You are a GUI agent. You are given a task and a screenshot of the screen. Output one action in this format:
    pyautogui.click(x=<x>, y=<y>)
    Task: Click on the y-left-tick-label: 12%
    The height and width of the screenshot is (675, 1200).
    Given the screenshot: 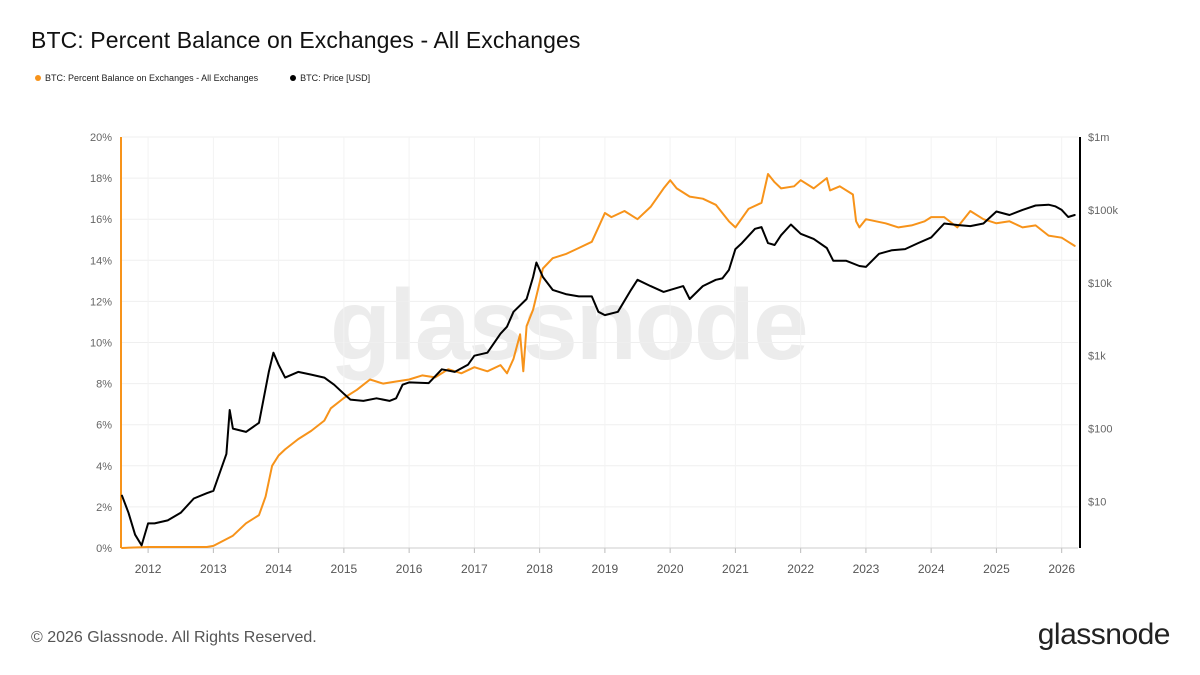 What is the action you would take?
    pyautogui.click(x=101, y=302)
    